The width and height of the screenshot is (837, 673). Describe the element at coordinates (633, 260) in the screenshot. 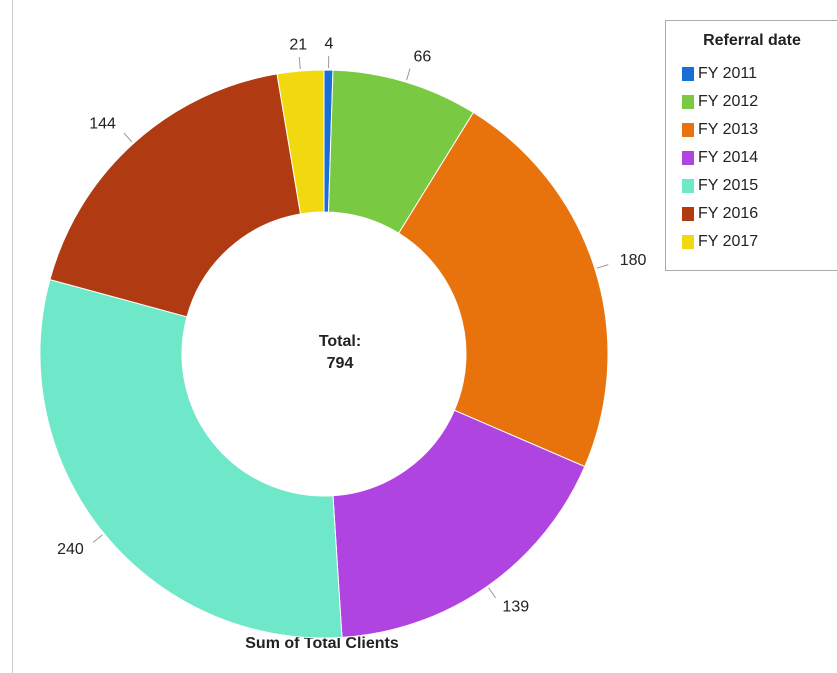

I see `data-label: 180` at that location.